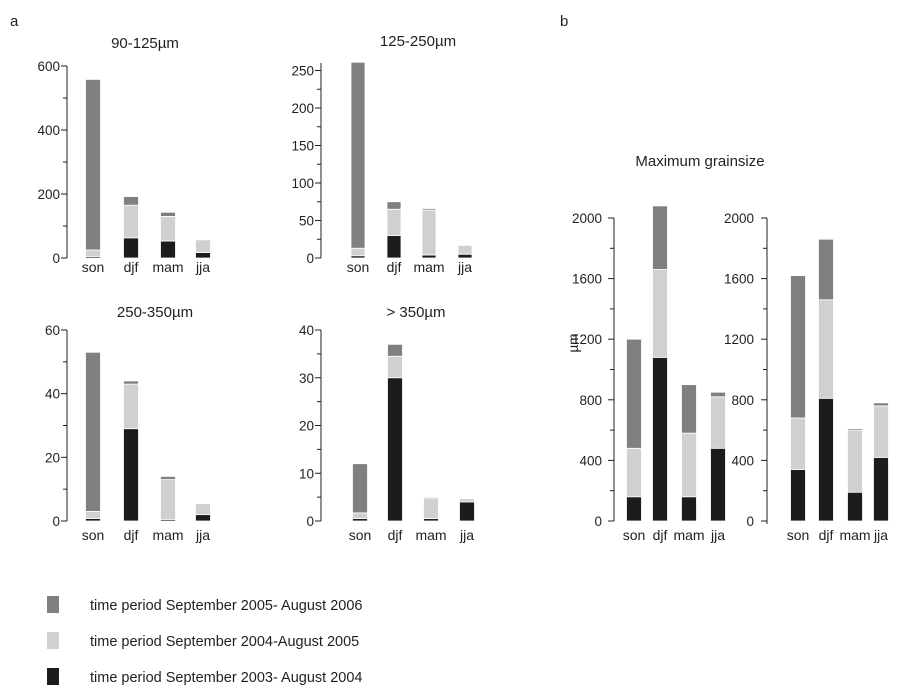 This screenshot has width=898, height=688. I want to click on legend-swatch-2005-2006, so click(53, 604).